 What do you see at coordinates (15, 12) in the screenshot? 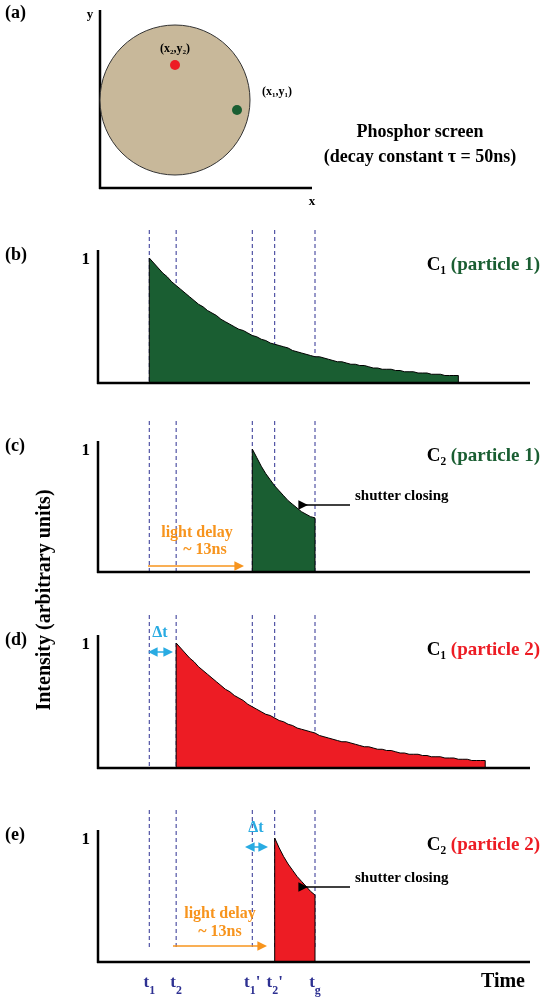
I see `text: (a)` at bounding box center [15, 12].